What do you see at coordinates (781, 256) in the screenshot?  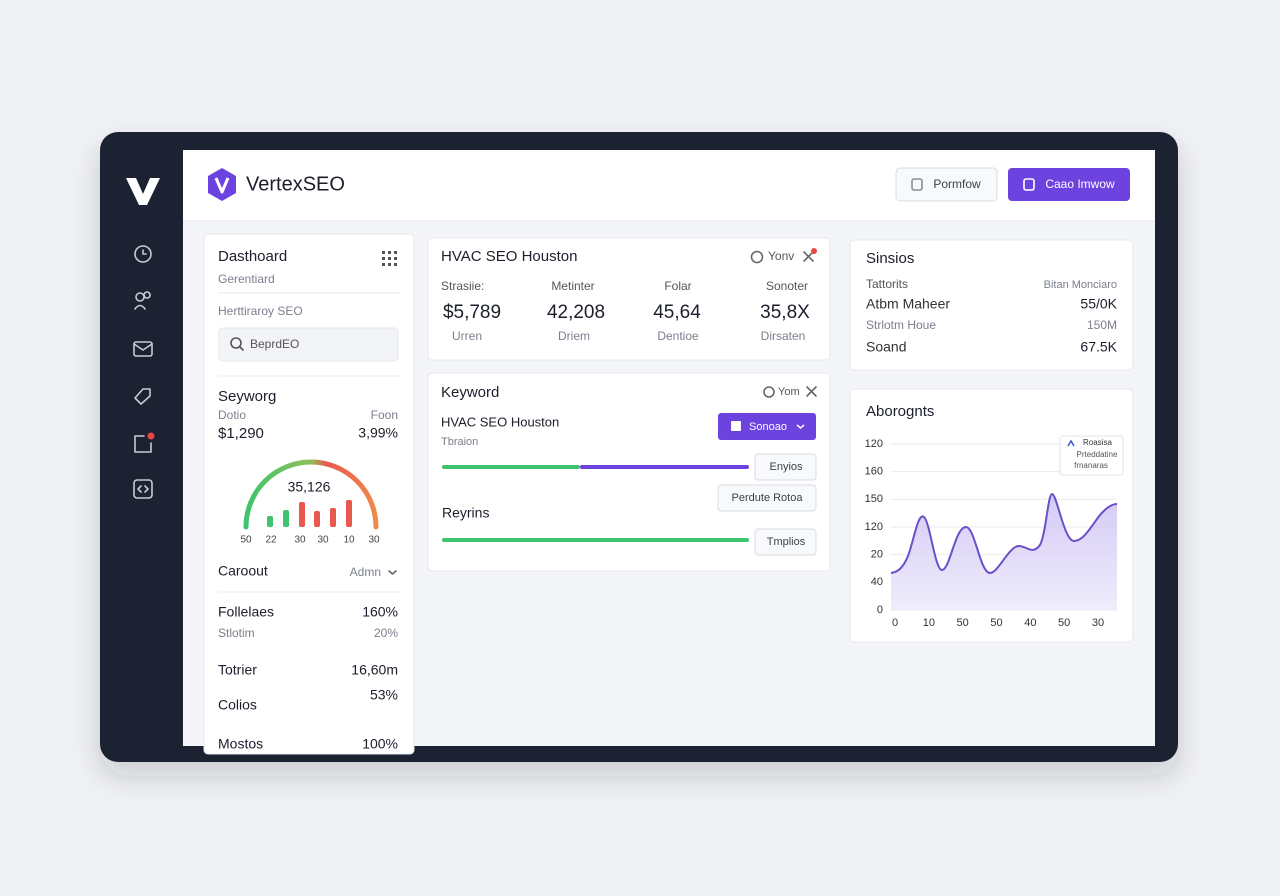 I see `card-action: Yonv` at bounding box center [781, 256].